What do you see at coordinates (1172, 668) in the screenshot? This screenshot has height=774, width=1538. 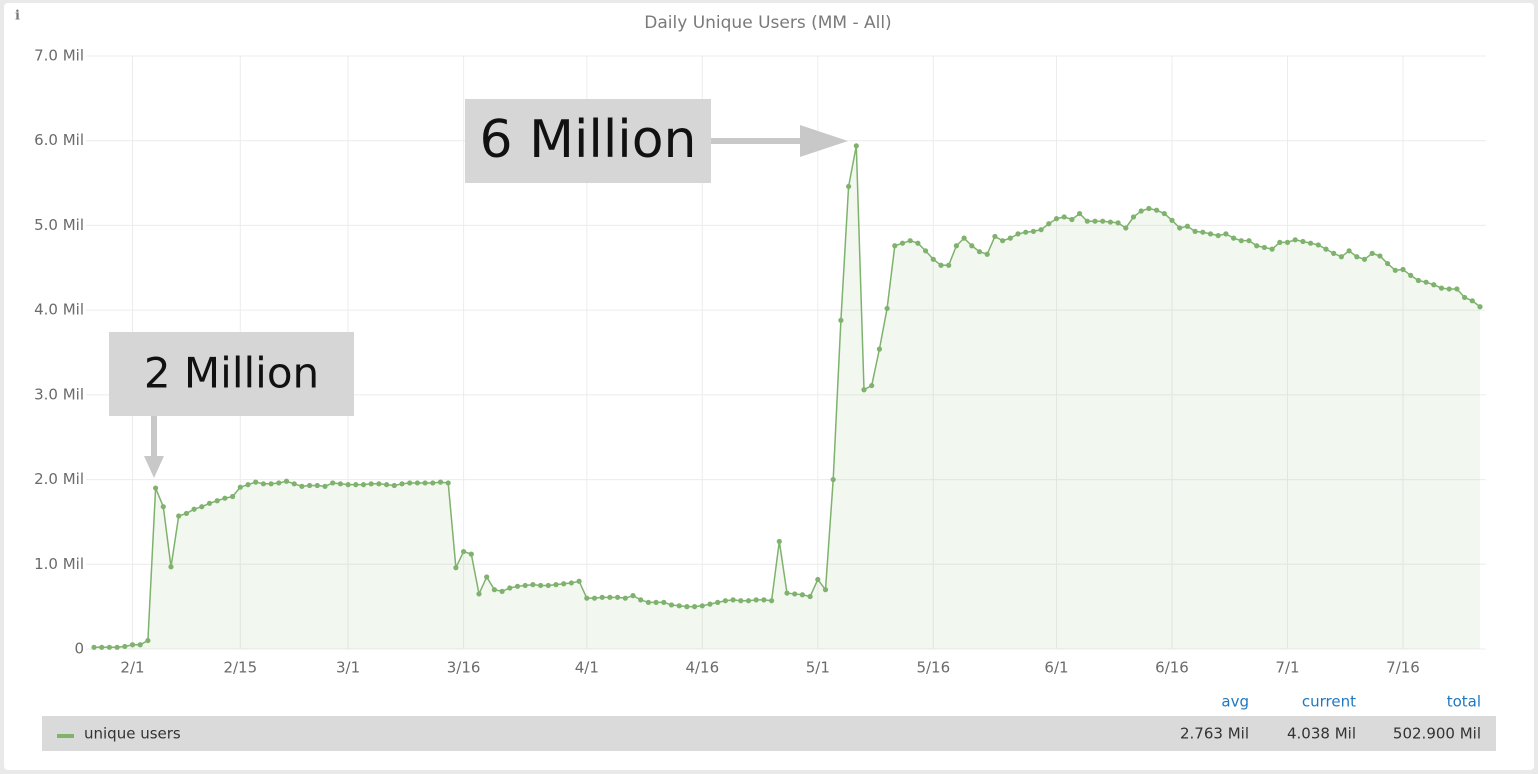 I see `x-tick-label: 6/16` at bounding box center [1172, 668].